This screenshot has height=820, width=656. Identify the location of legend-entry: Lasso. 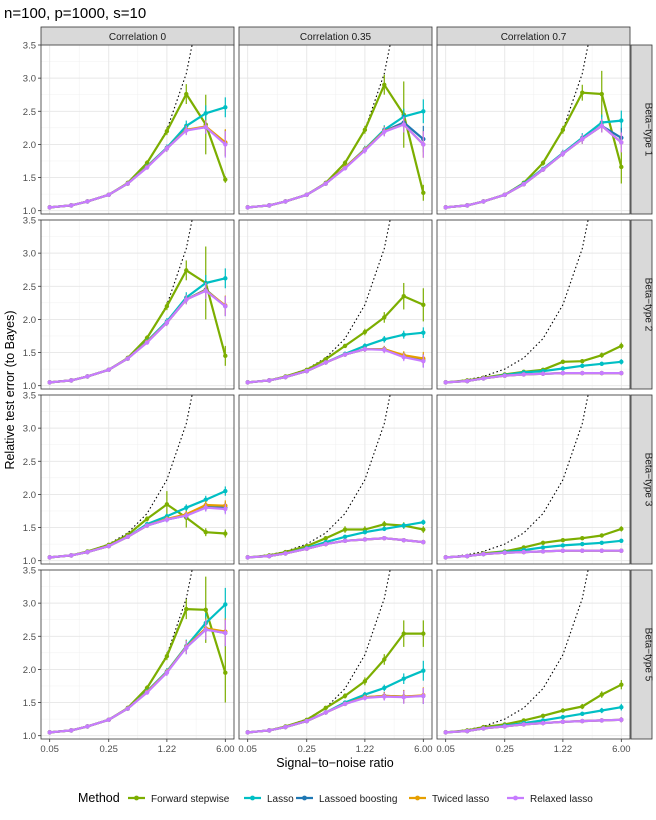
(269, 799).